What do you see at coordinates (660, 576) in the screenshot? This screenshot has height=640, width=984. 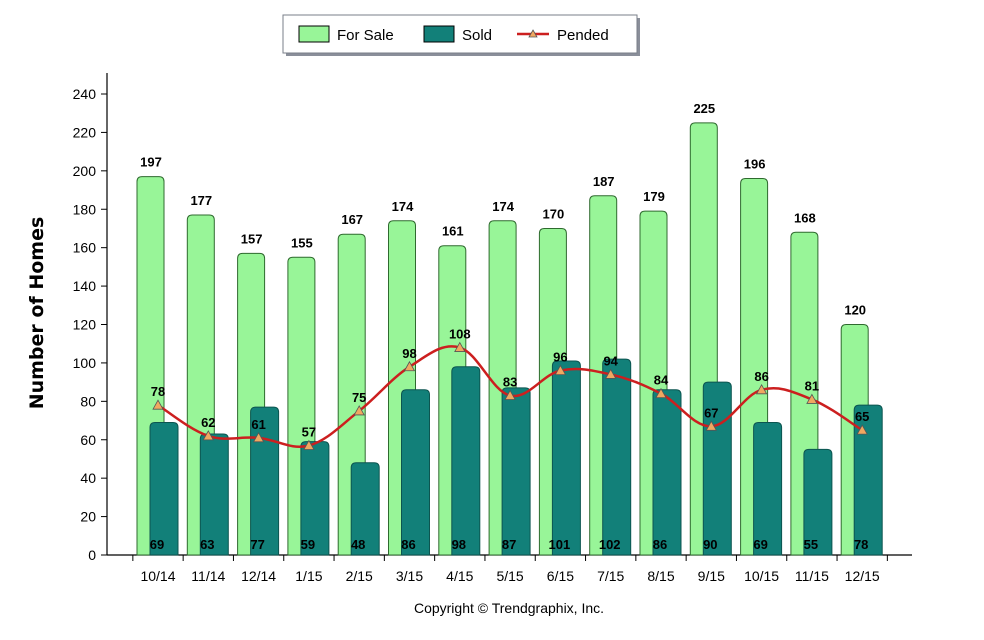 I see `x-tick-label: 8/15` at bounding box center [660, 576].